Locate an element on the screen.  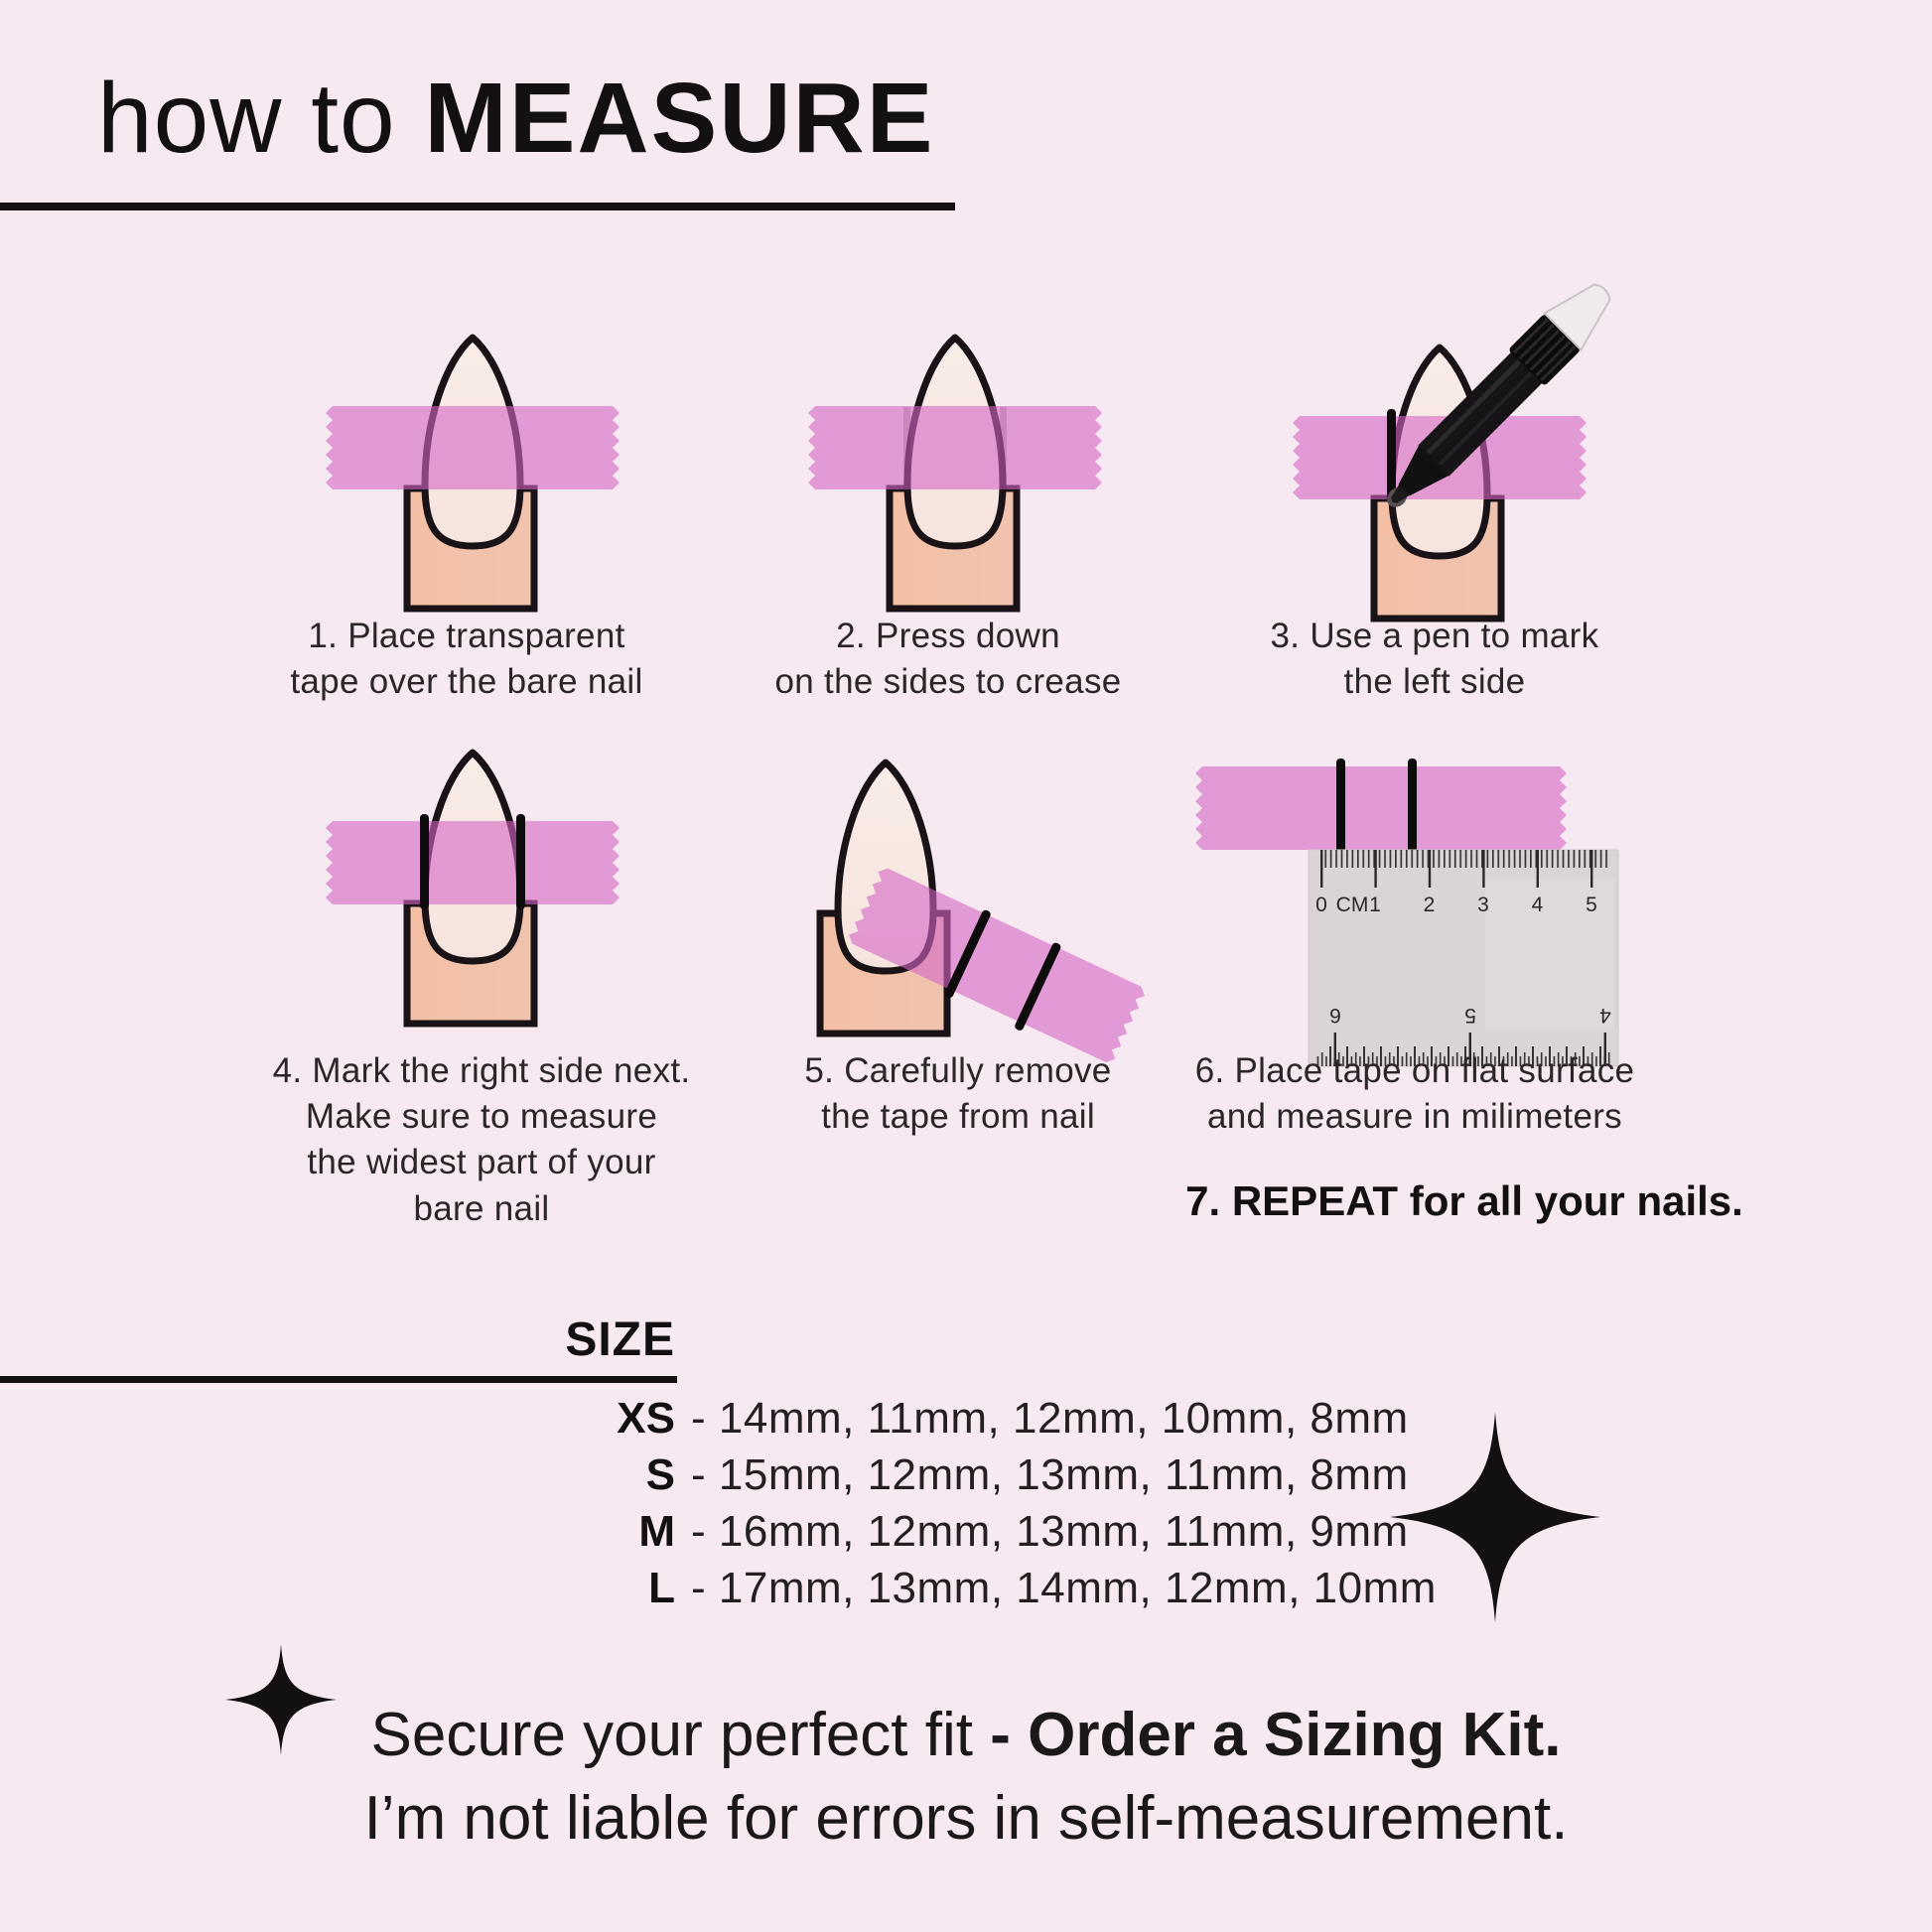
size-row-m: M - 16mm, 12mm, 13mm, 11mm, 9mm is located at coordinates (966, 1536).